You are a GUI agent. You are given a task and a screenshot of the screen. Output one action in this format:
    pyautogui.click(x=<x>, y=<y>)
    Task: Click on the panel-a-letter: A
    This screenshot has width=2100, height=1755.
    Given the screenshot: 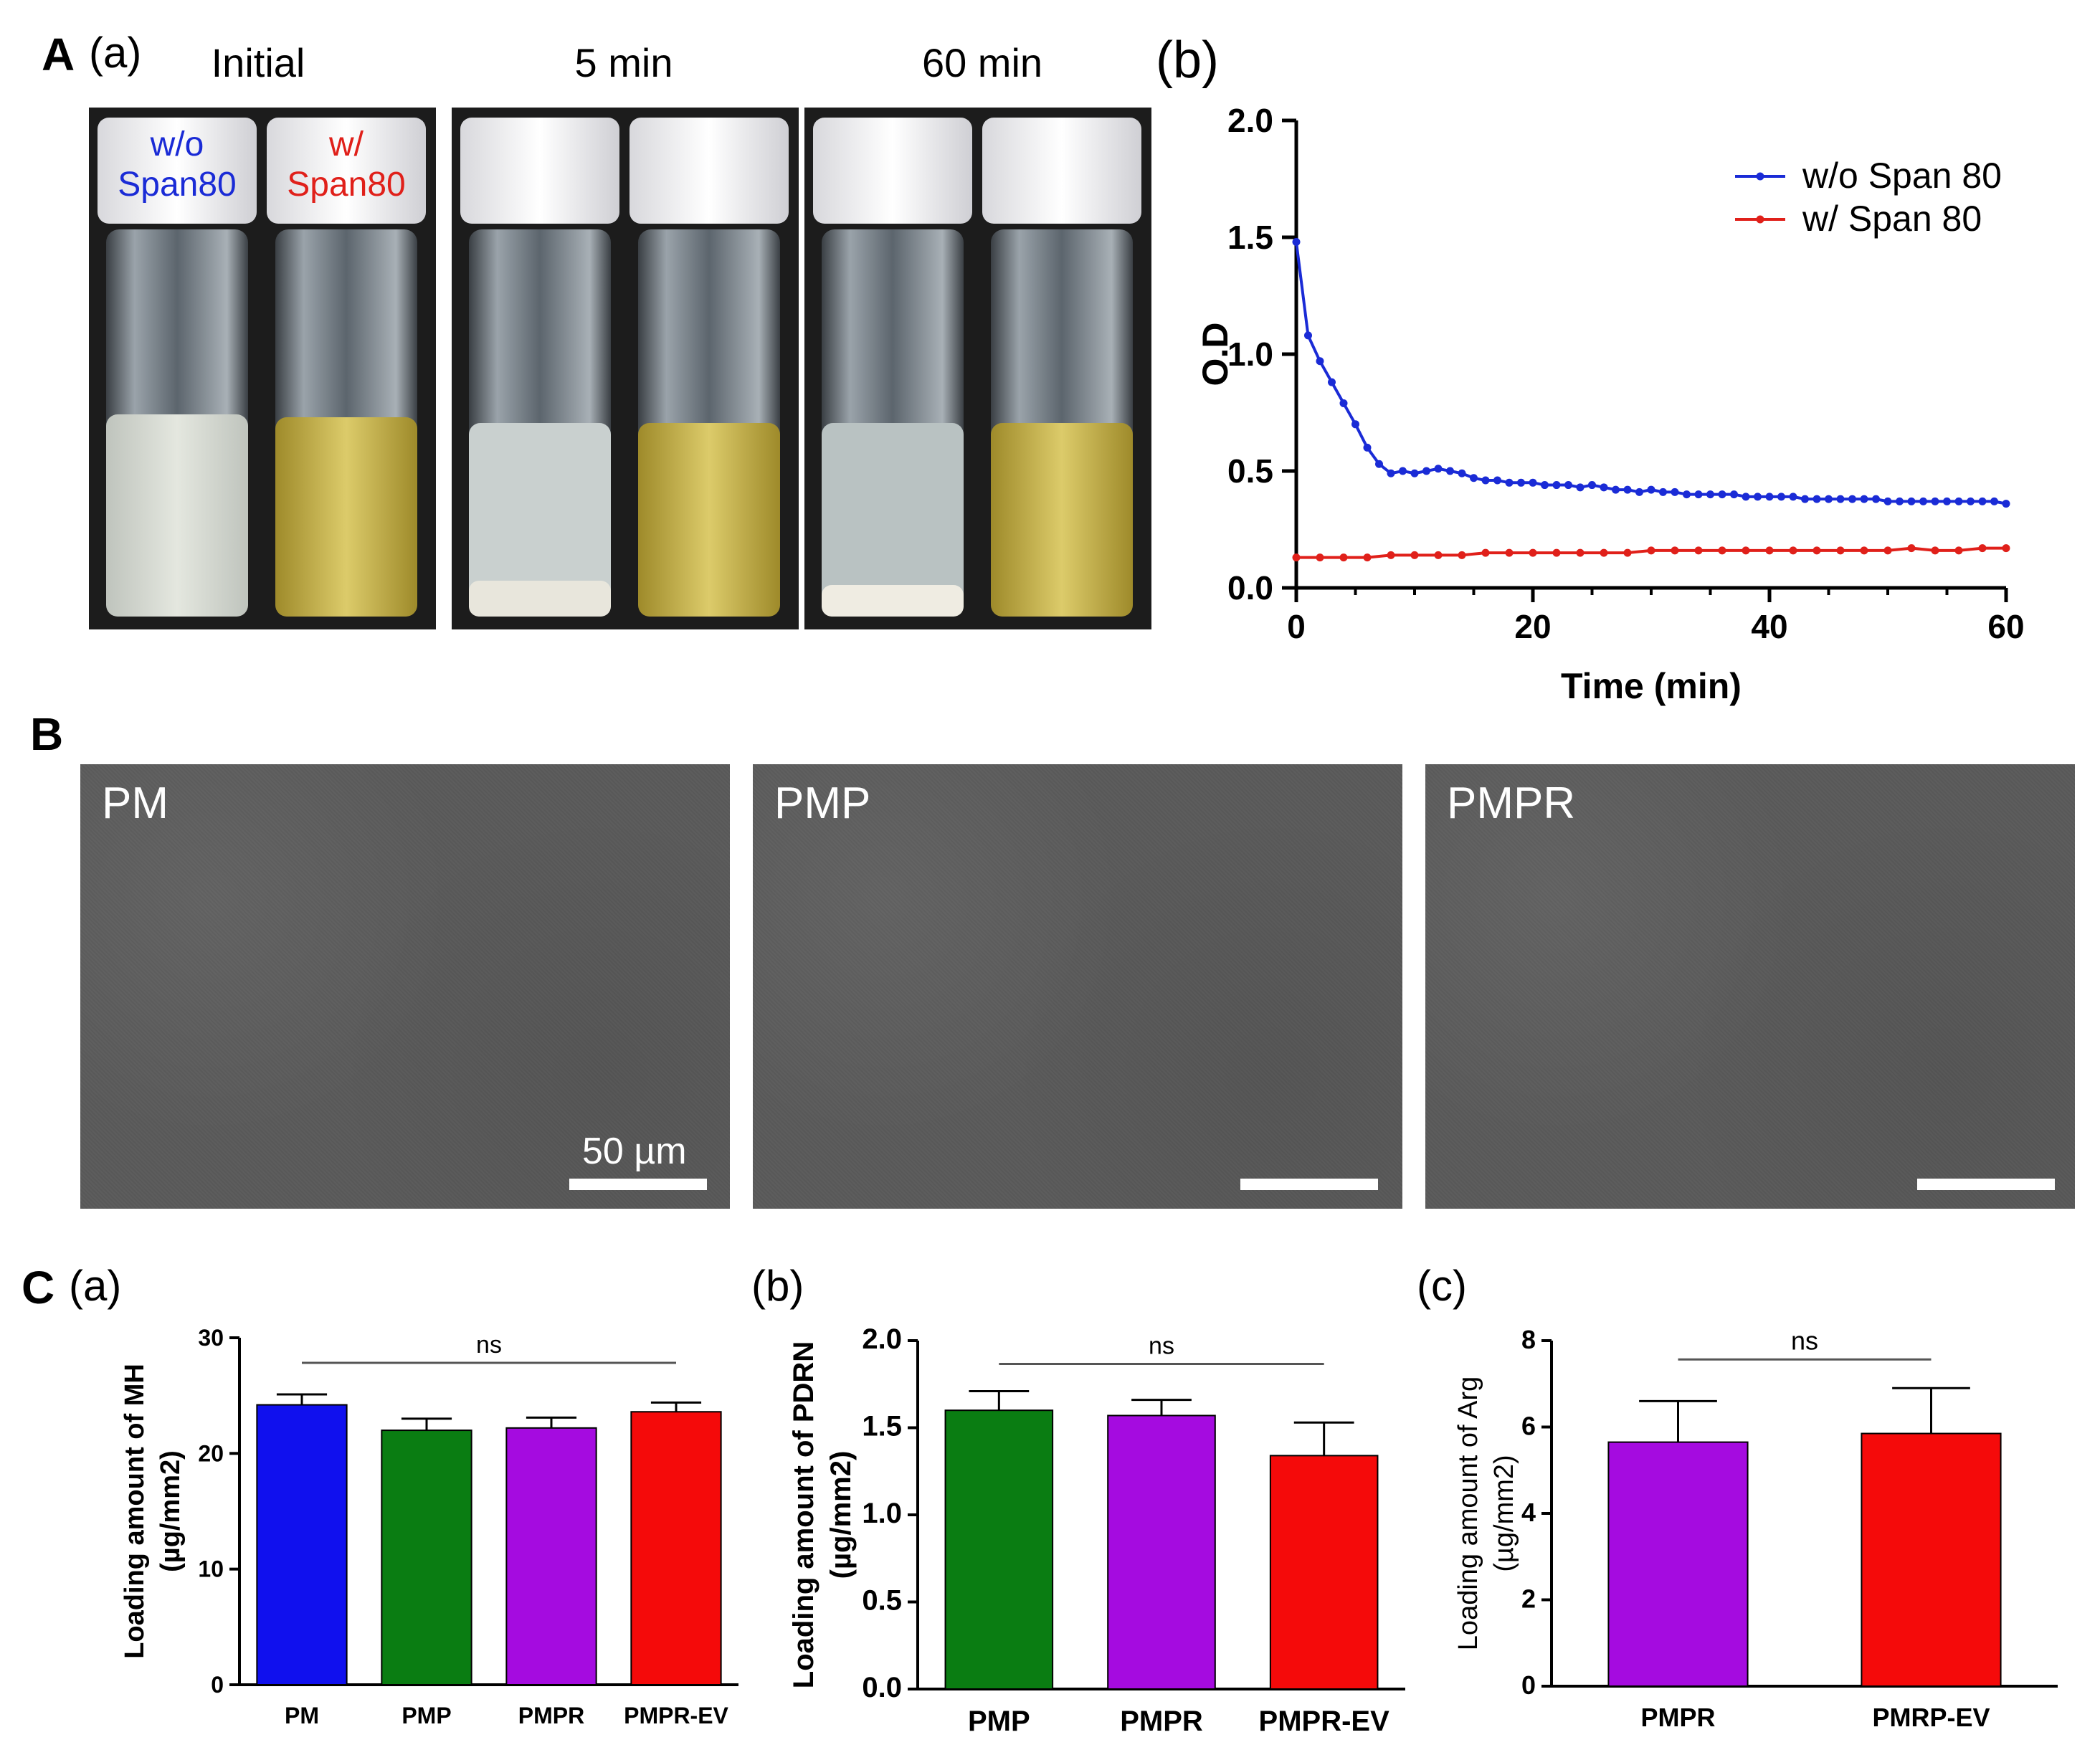 What is the action you would take?
    pyautogui.click(x=59, y=54)
    